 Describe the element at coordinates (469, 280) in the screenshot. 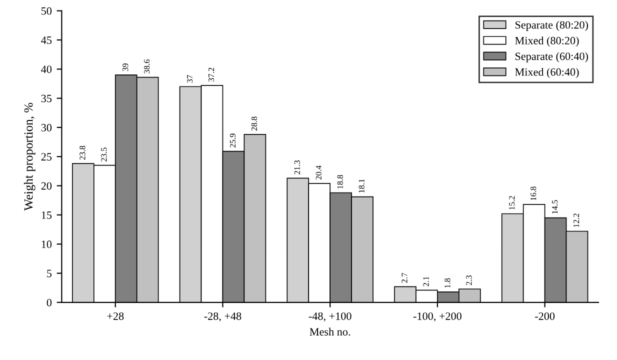

I see `data-label: 2.3` at that location.